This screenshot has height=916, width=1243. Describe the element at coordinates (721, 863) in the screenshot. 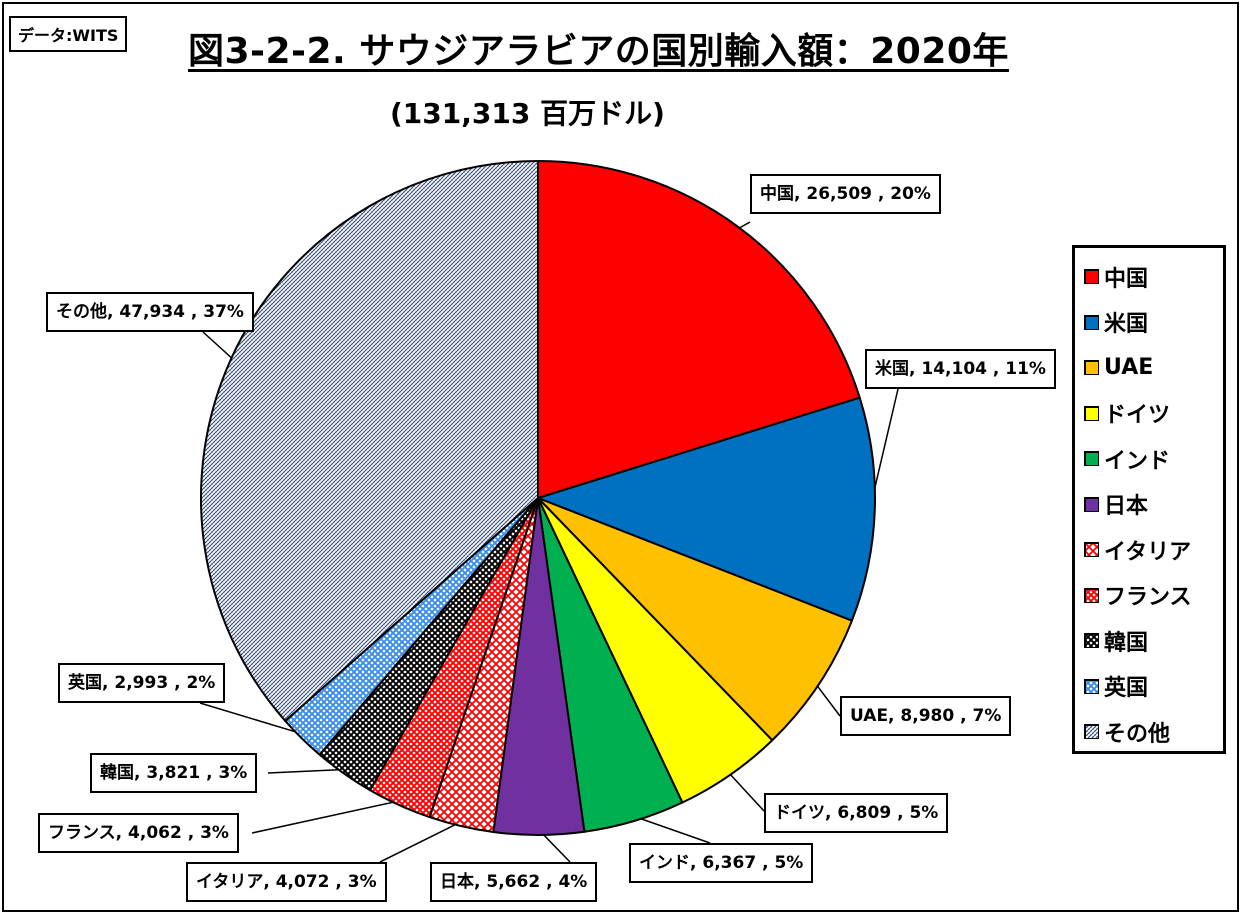

I see `data-label-5: インド, 6,367 , 5%` at that location.